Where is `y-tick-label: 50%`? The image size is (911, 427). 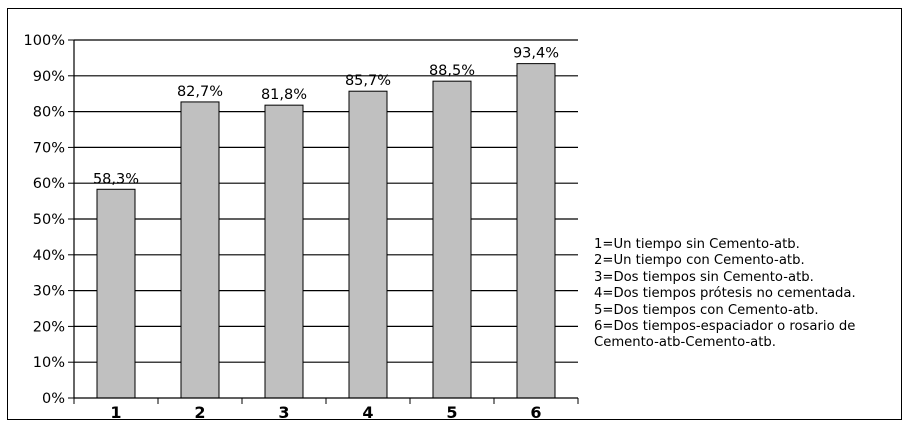 y-tick-label: 50% is located at coordinates (49, 220).